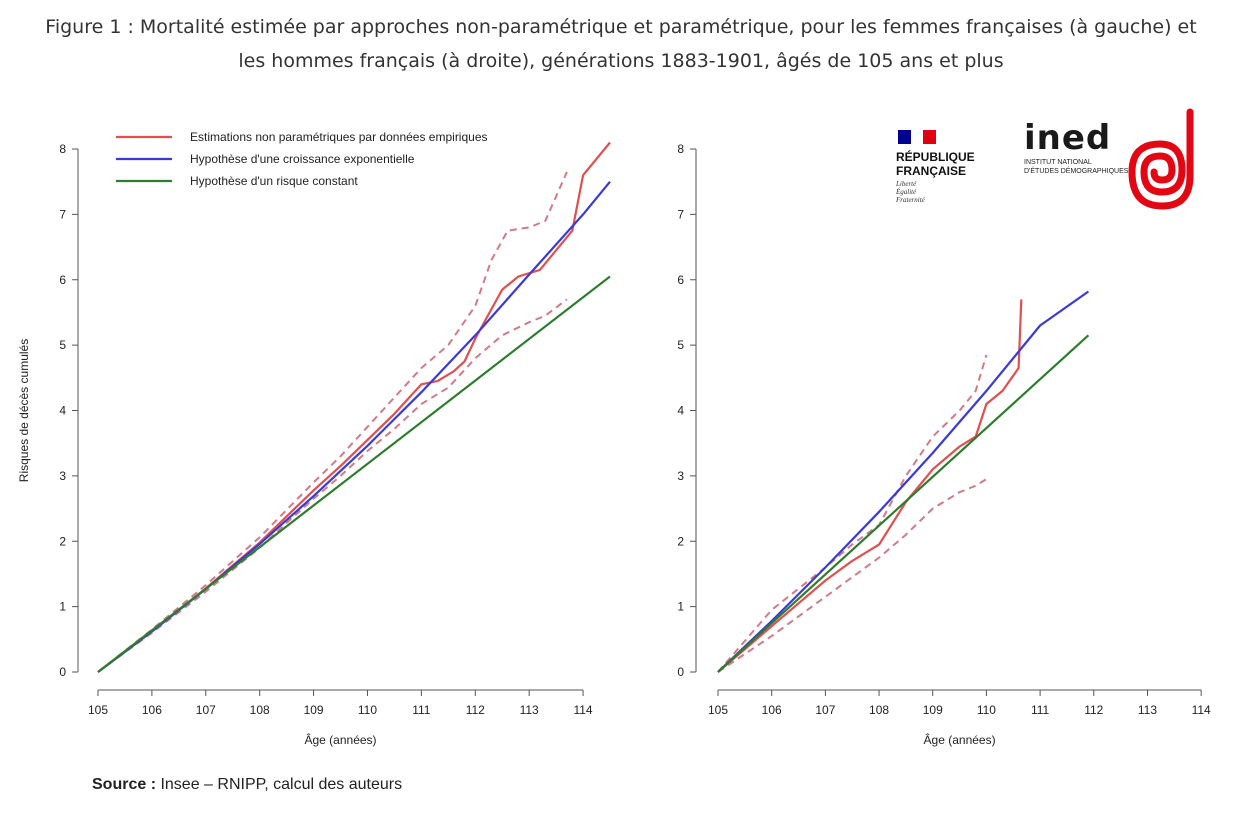 This screenshot has width=1242, height=813. What do you see at coordinates (917, 137) in the screenshot?
I see `french-flag-icon` at bounding box center [917, 137].